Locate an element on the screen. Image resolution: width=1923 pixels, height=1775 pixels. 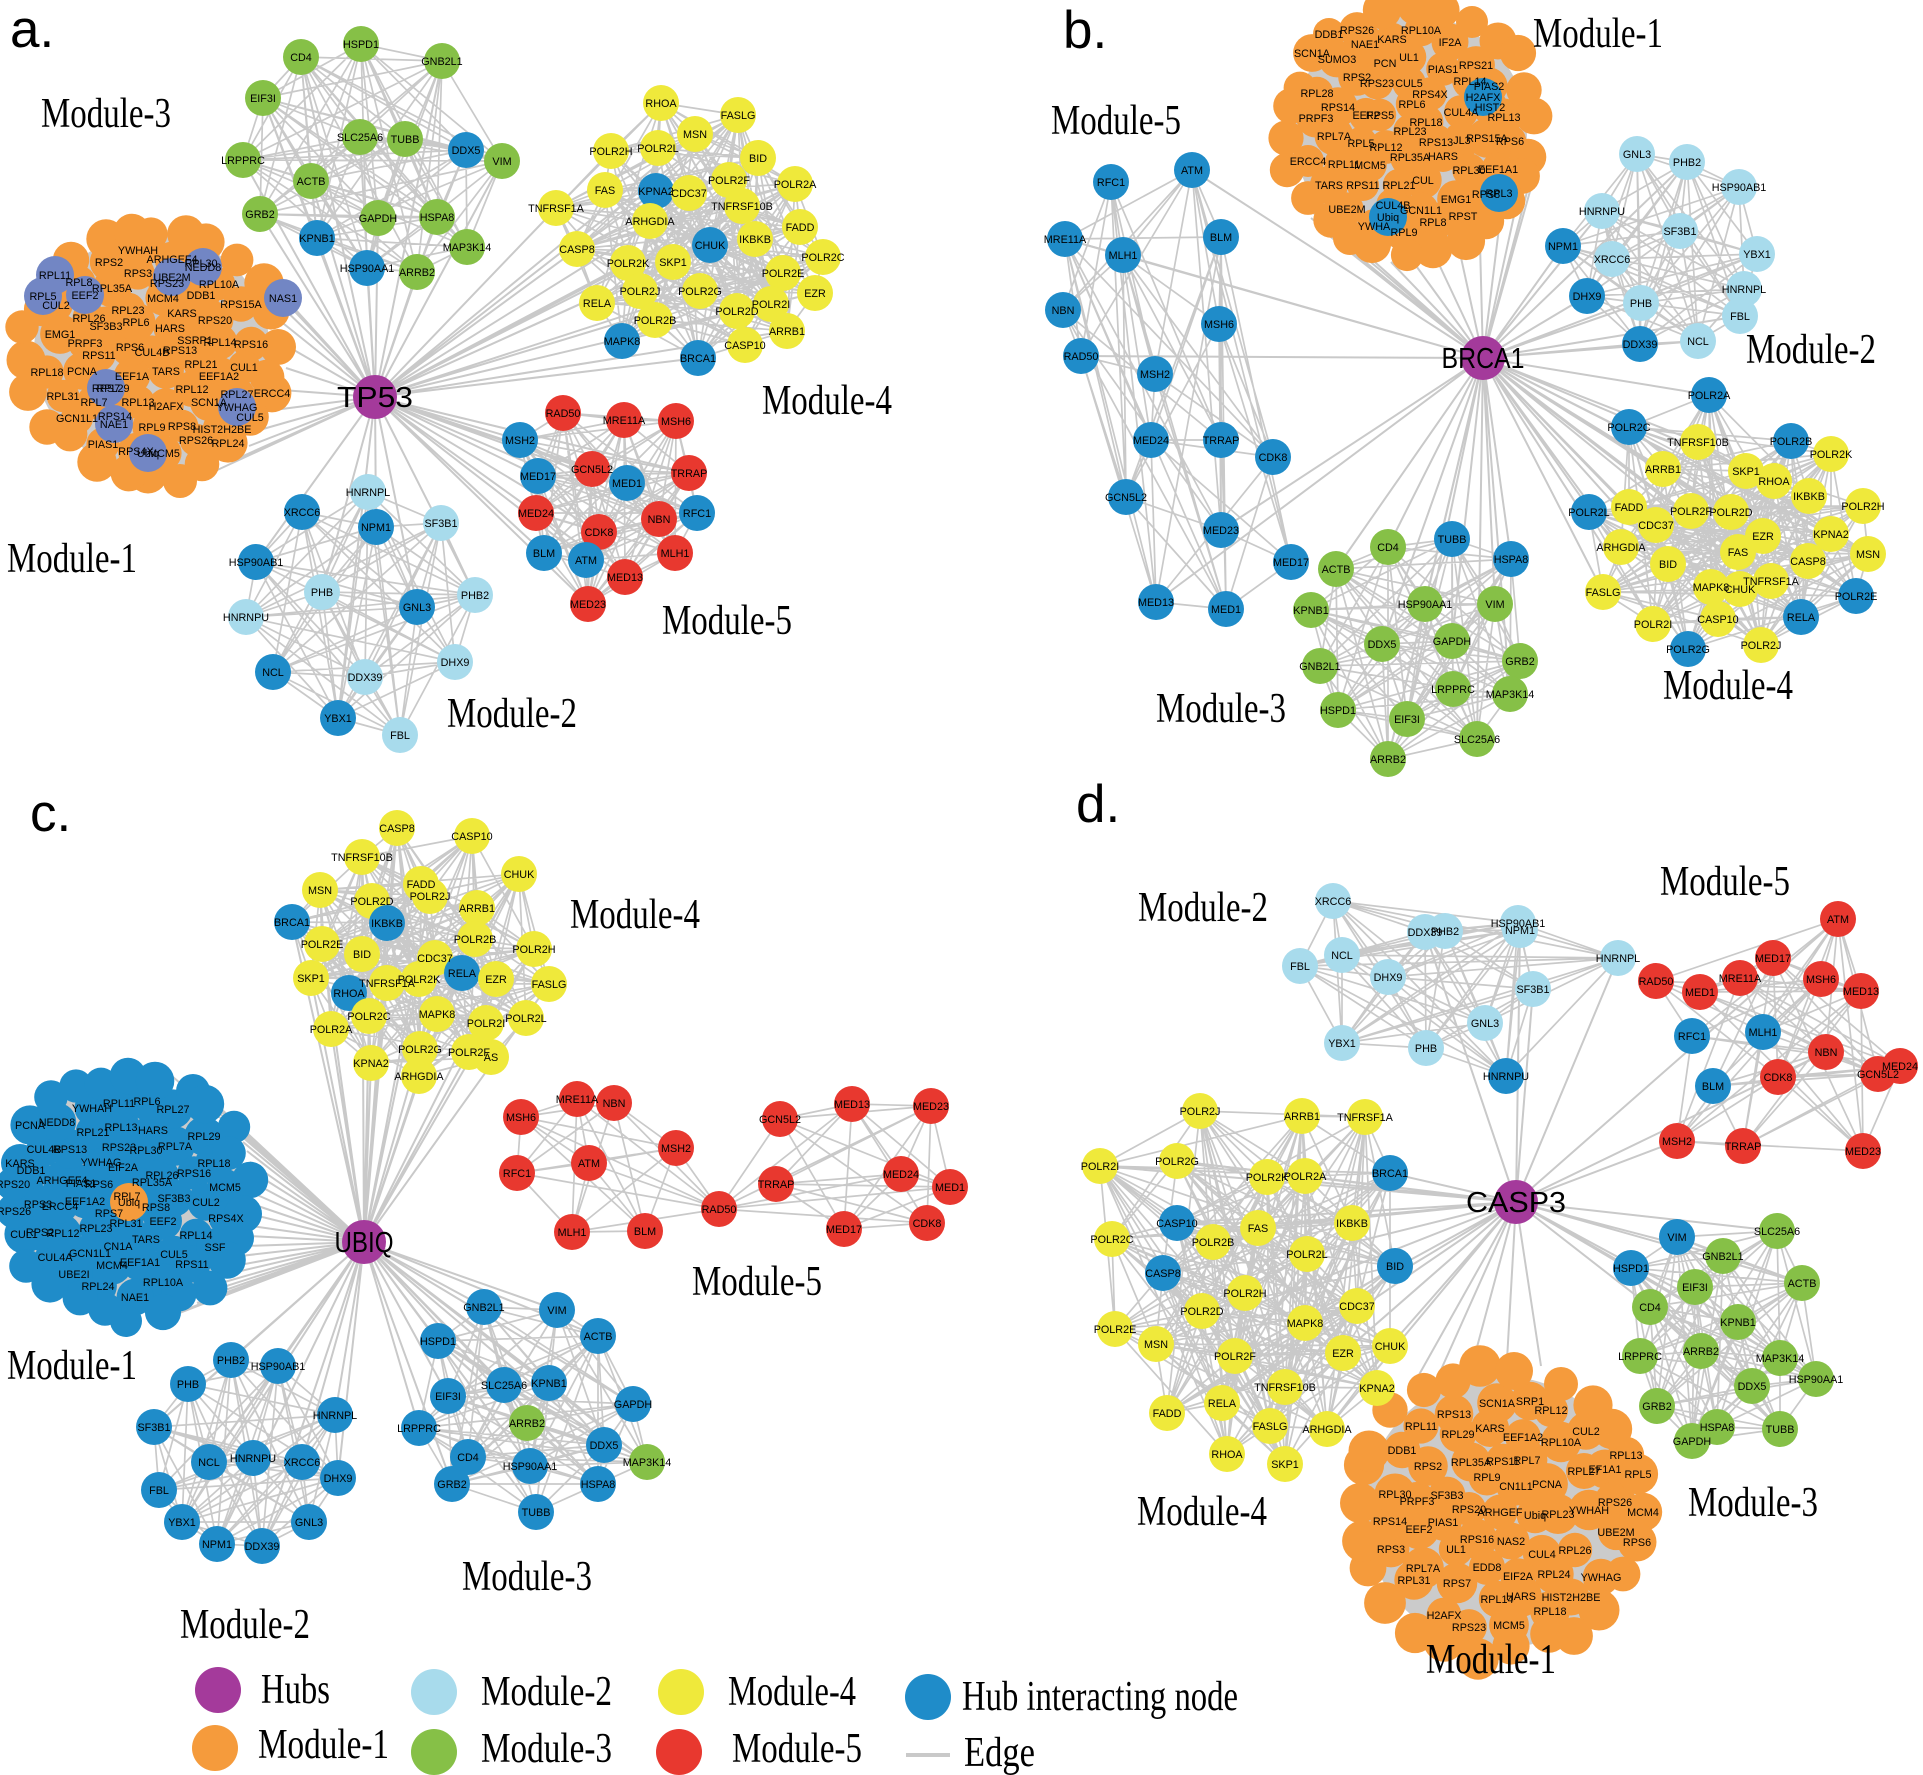
svg-text: DHX9 is located at coordinates (338, 1479).